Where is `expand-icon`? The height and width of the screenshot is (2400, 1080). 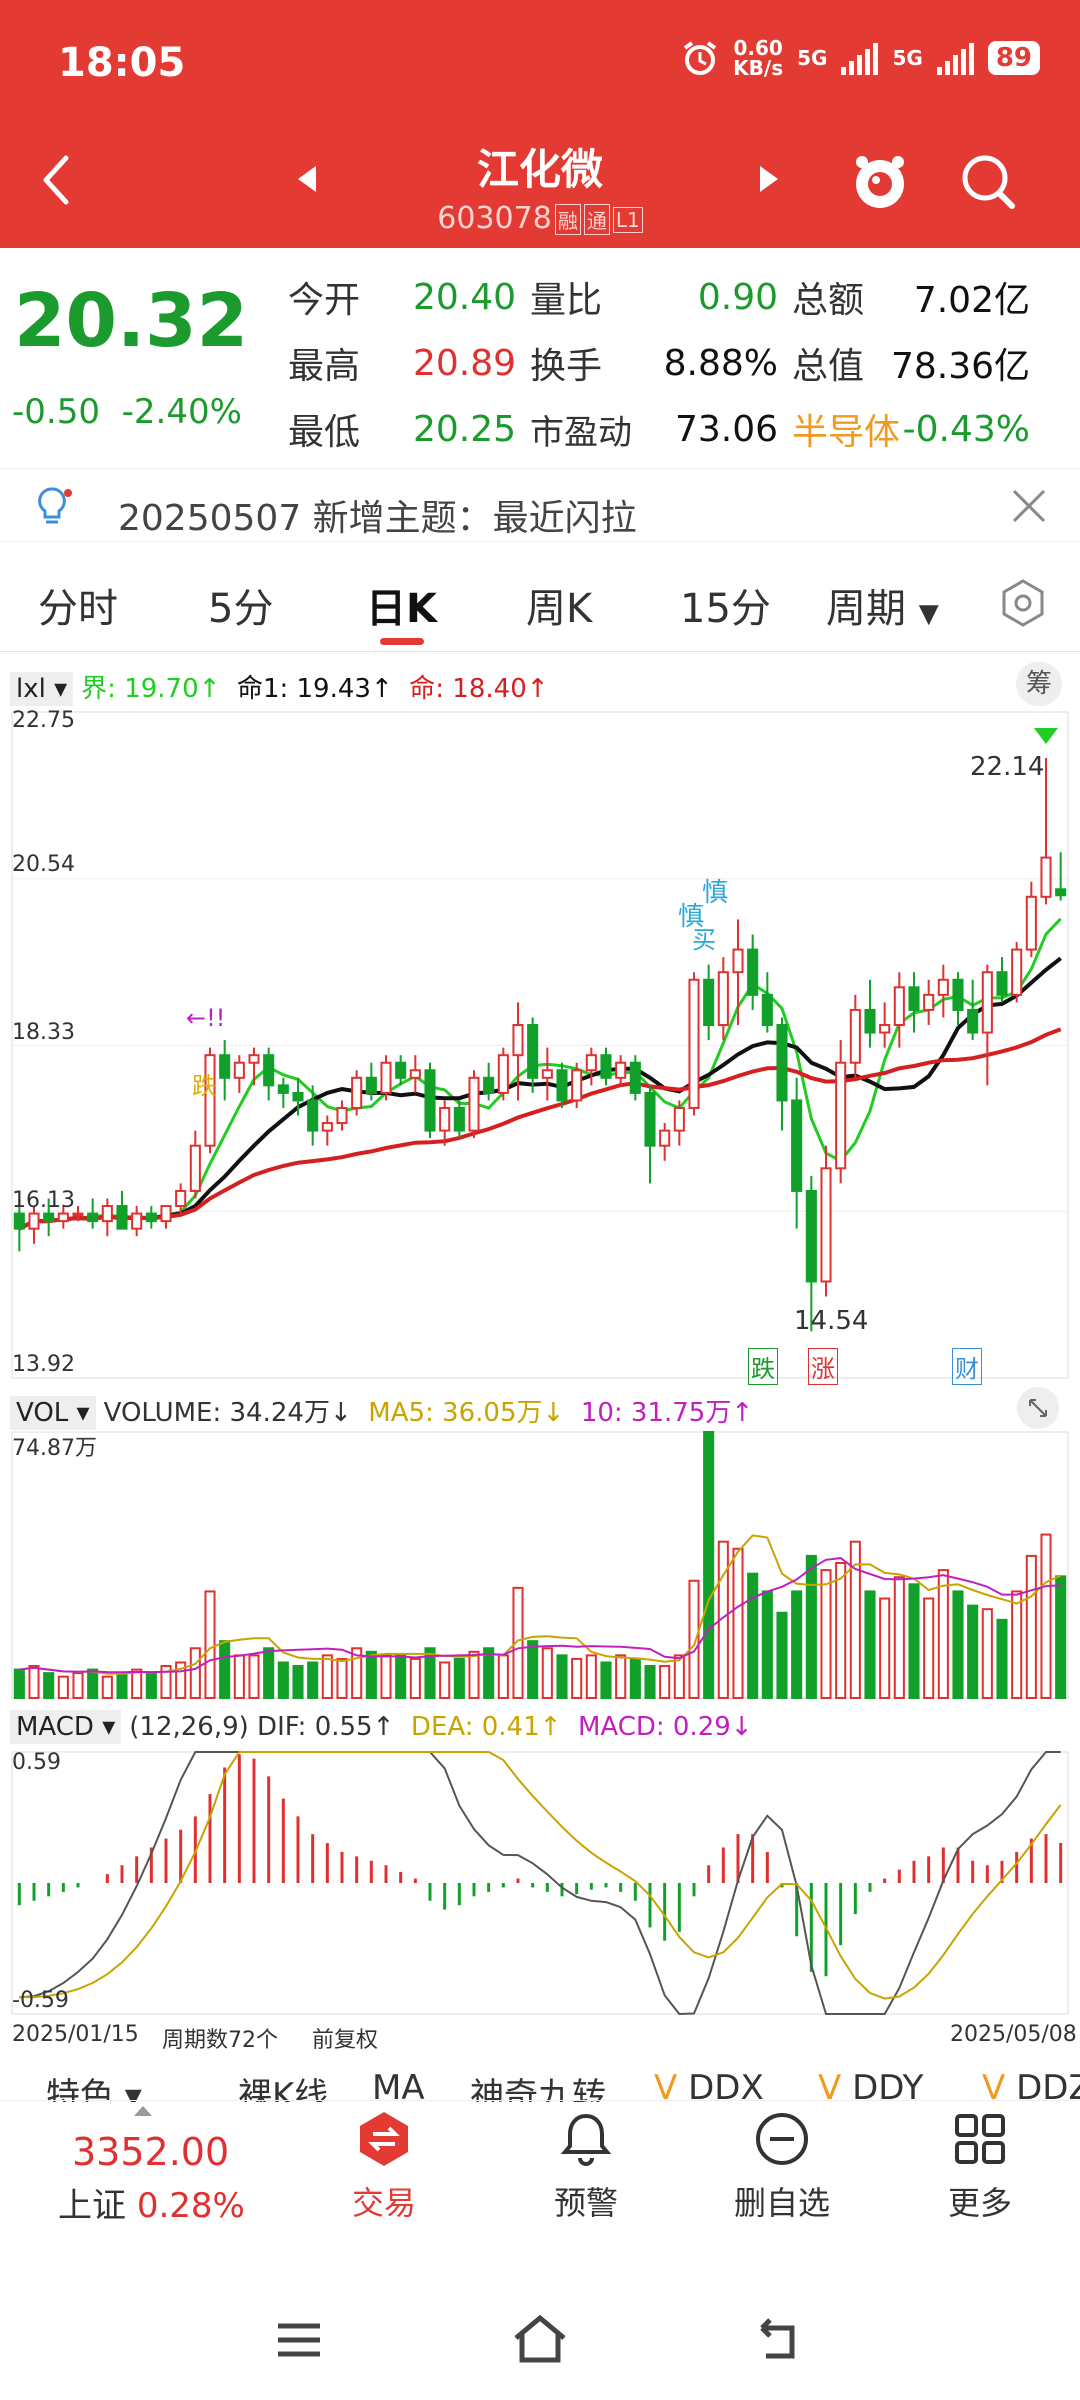
expand-icon is located at coordinates (1038, 1408).